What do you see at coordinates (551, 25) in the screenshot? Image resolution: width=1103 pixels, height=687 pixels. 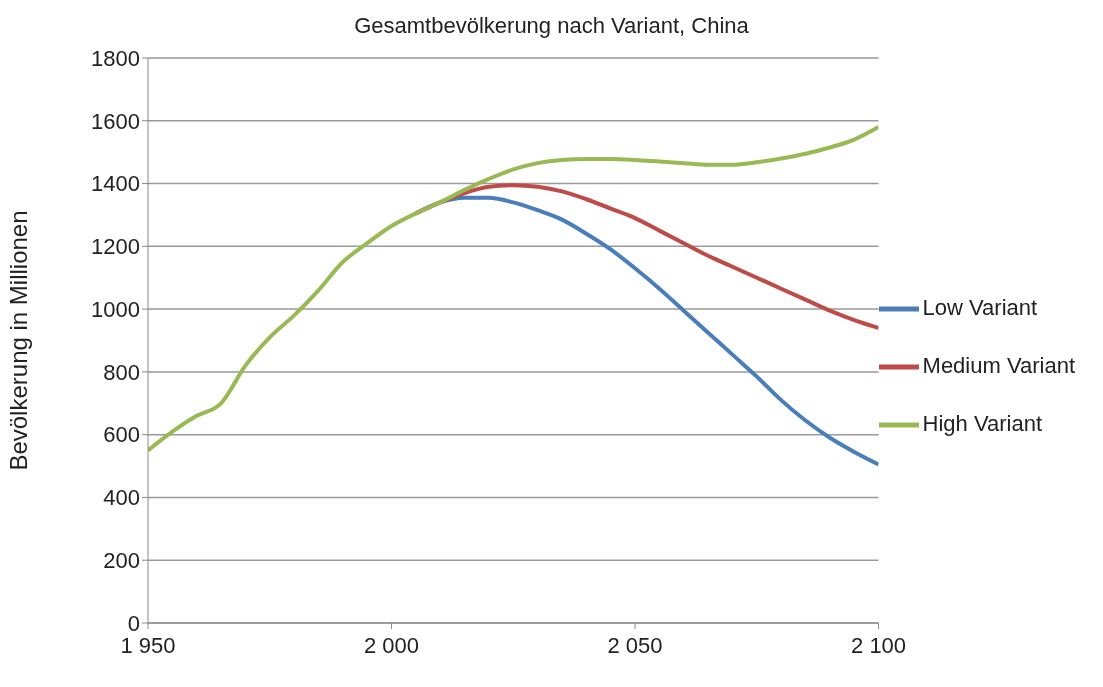 I see `chart-title: Gesamtbevölkerung nach Variant, China` at bounding box center [551, 25].